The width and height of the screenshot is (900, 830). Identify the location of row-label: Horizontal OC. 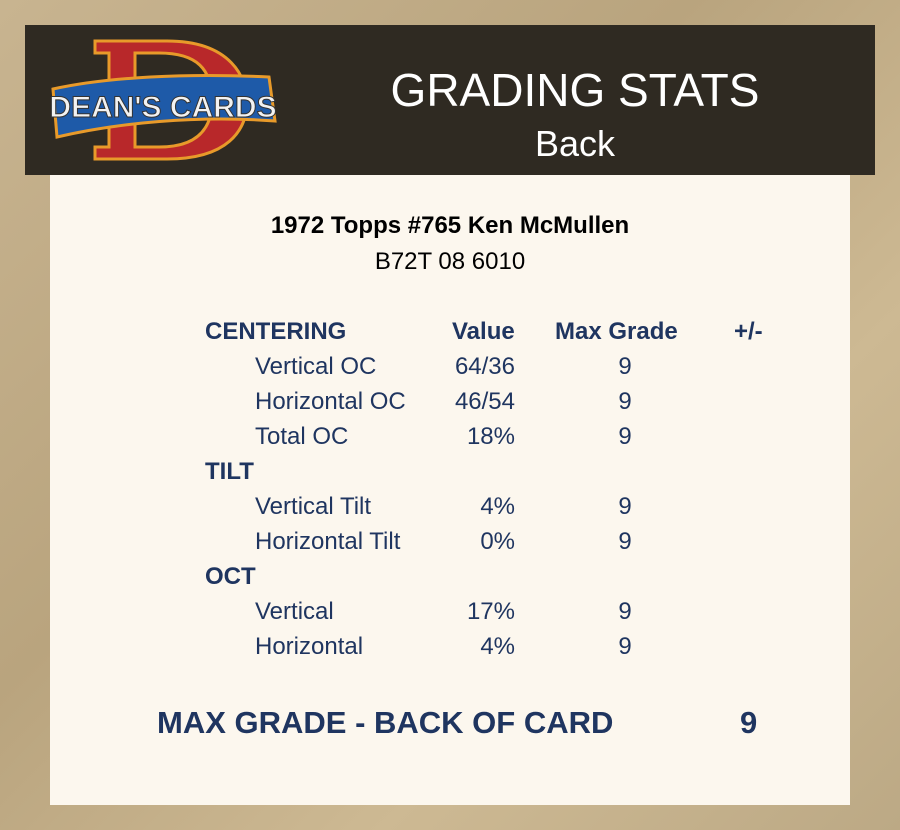
(330, 401).